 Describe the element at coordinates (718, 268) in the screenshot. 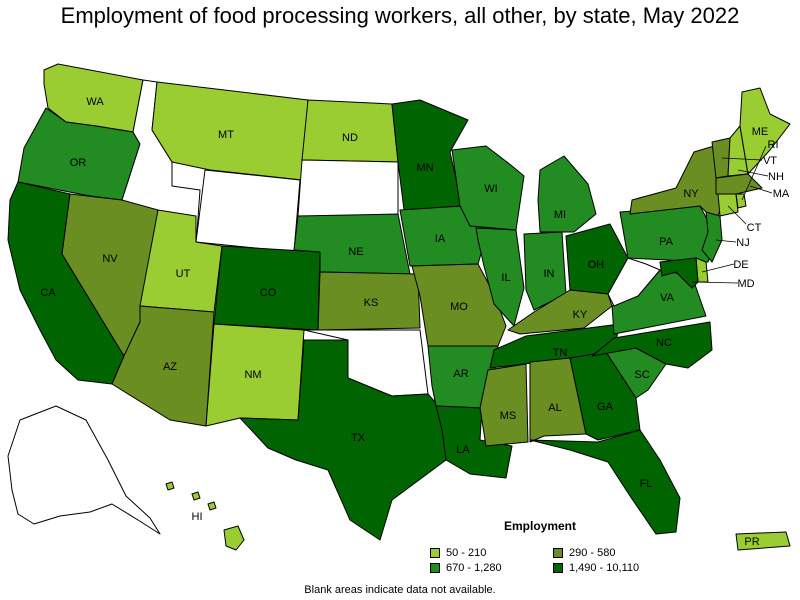

I see `leader-line-de` at that location.